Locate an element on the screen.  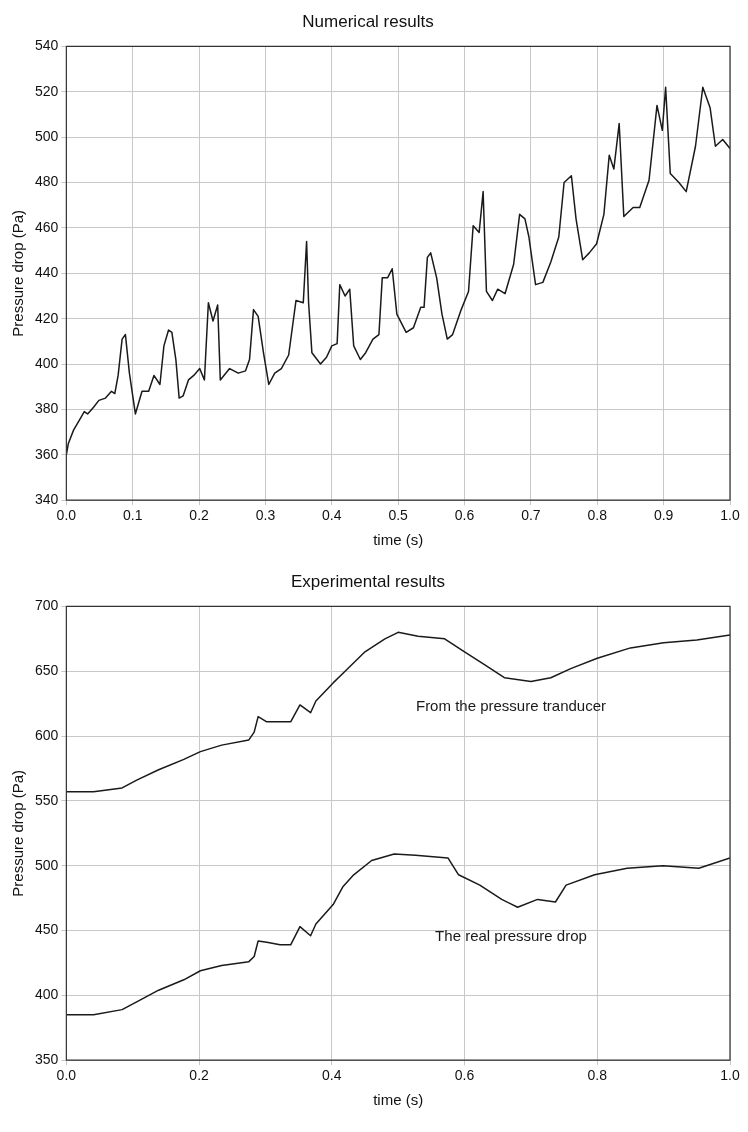
series-label: The real pressure drop is located at coordinates (511, 935).